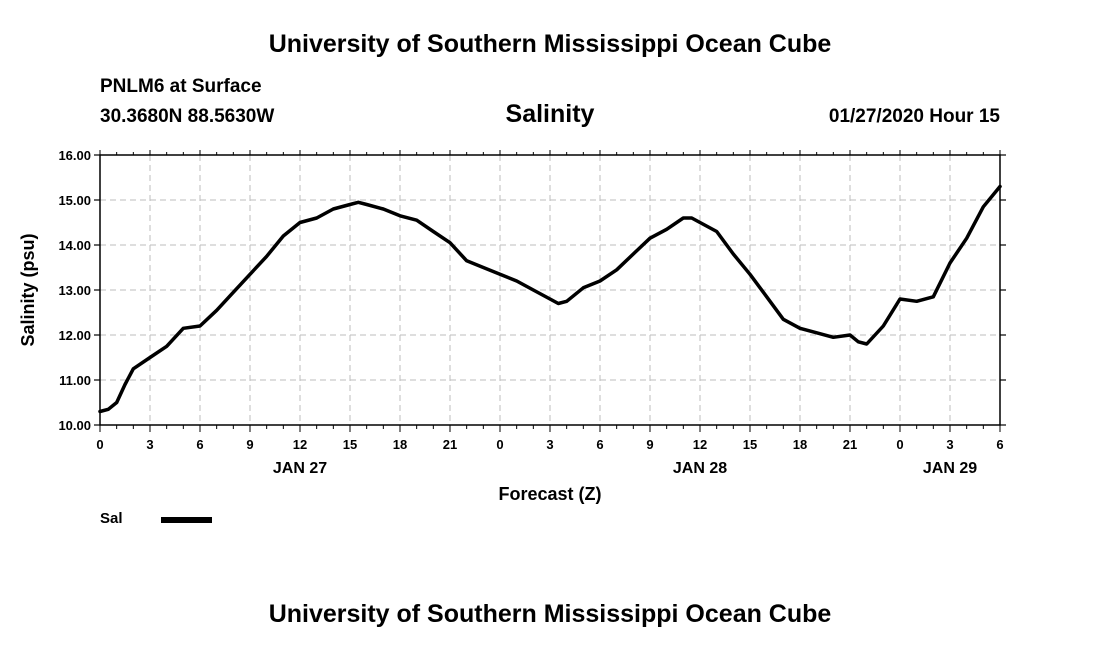 This screenshot has width=1100, height=650. Describe the element at coordinates (74, 200) in the screenshot. I see `y-tick-label: 15.00` at that location.